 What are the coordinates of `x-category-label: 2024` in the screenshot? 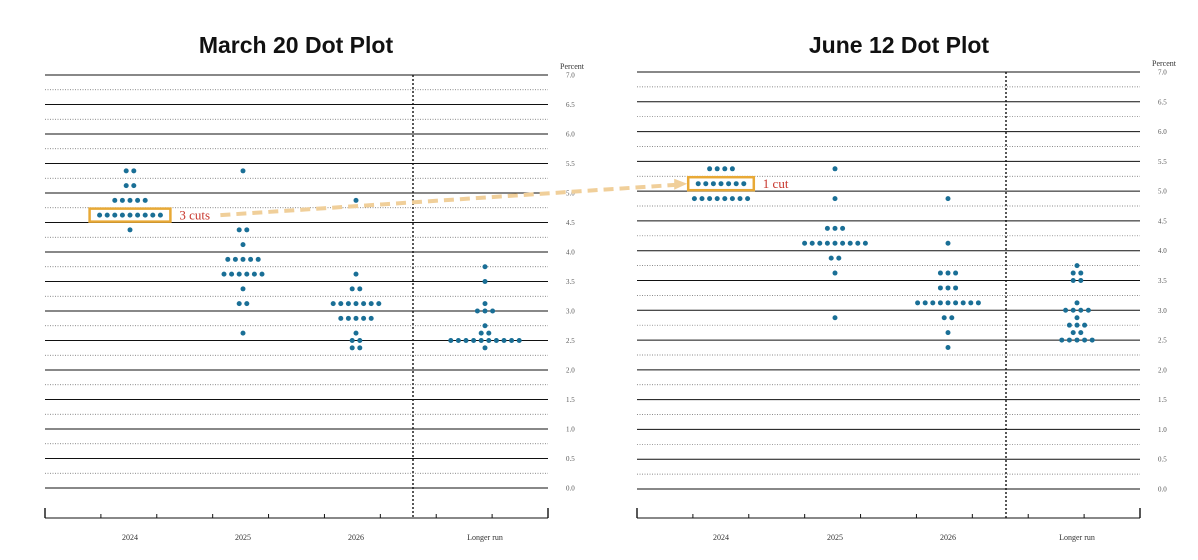 It's located at (721, 537).